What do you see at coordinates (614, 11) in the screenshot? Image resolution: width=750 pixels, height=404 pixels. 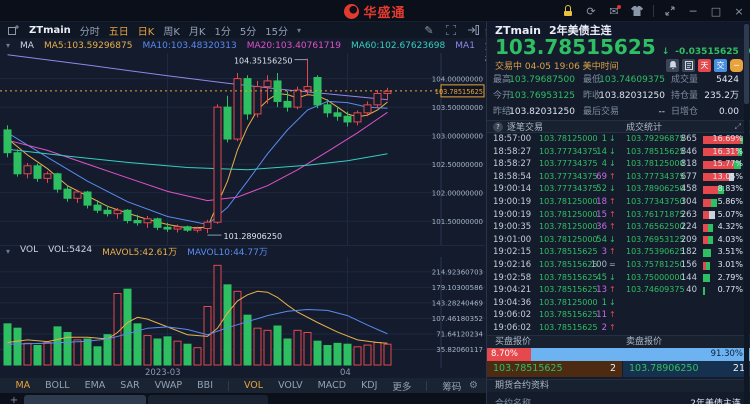 I see `mail-icon: ✉` at bounding box center [614, 11].